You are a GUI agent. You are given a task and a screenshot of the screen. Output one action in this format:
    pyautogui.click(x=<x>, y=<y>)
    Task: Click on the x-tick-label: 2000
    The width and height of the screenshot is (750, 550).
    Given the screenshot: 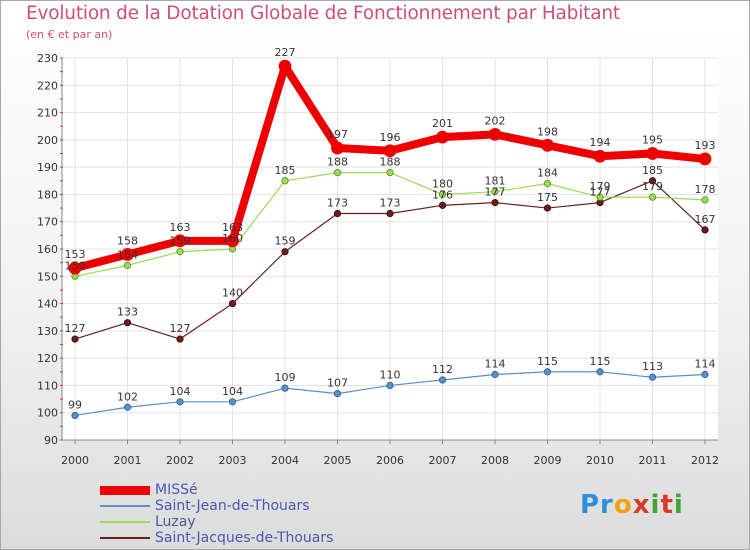 What is the action you would take?
    pyautogui.click(x=75, y=460)
    